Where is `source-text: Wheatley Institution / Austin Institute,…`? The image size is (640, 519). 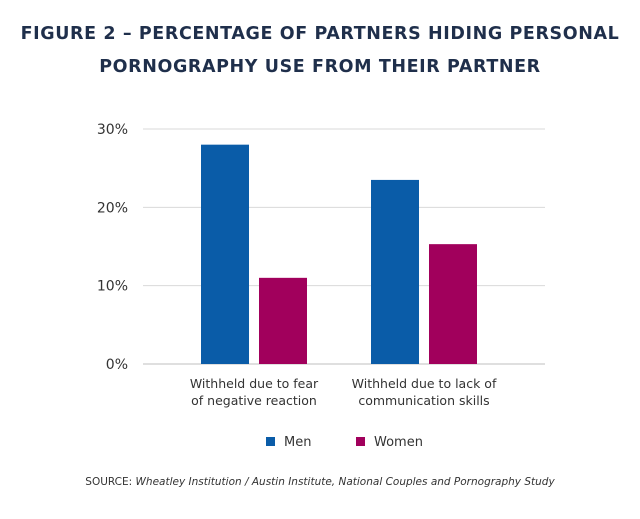 source-text: Wheatley Institution / Austin Institute,… is located at coordinates (345, 482).